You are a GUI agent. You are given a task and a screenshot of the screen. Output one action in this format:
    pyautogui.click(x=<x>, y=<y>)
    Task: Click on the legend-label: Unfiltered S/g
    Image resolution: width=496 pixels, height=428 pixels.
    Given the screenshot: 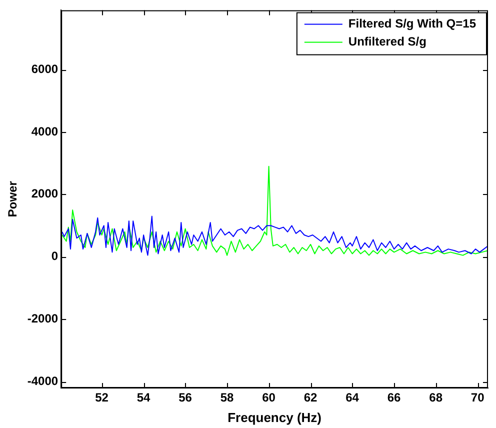 What is the action you would take?
    pyautogui.click(x=387, y=41)
    